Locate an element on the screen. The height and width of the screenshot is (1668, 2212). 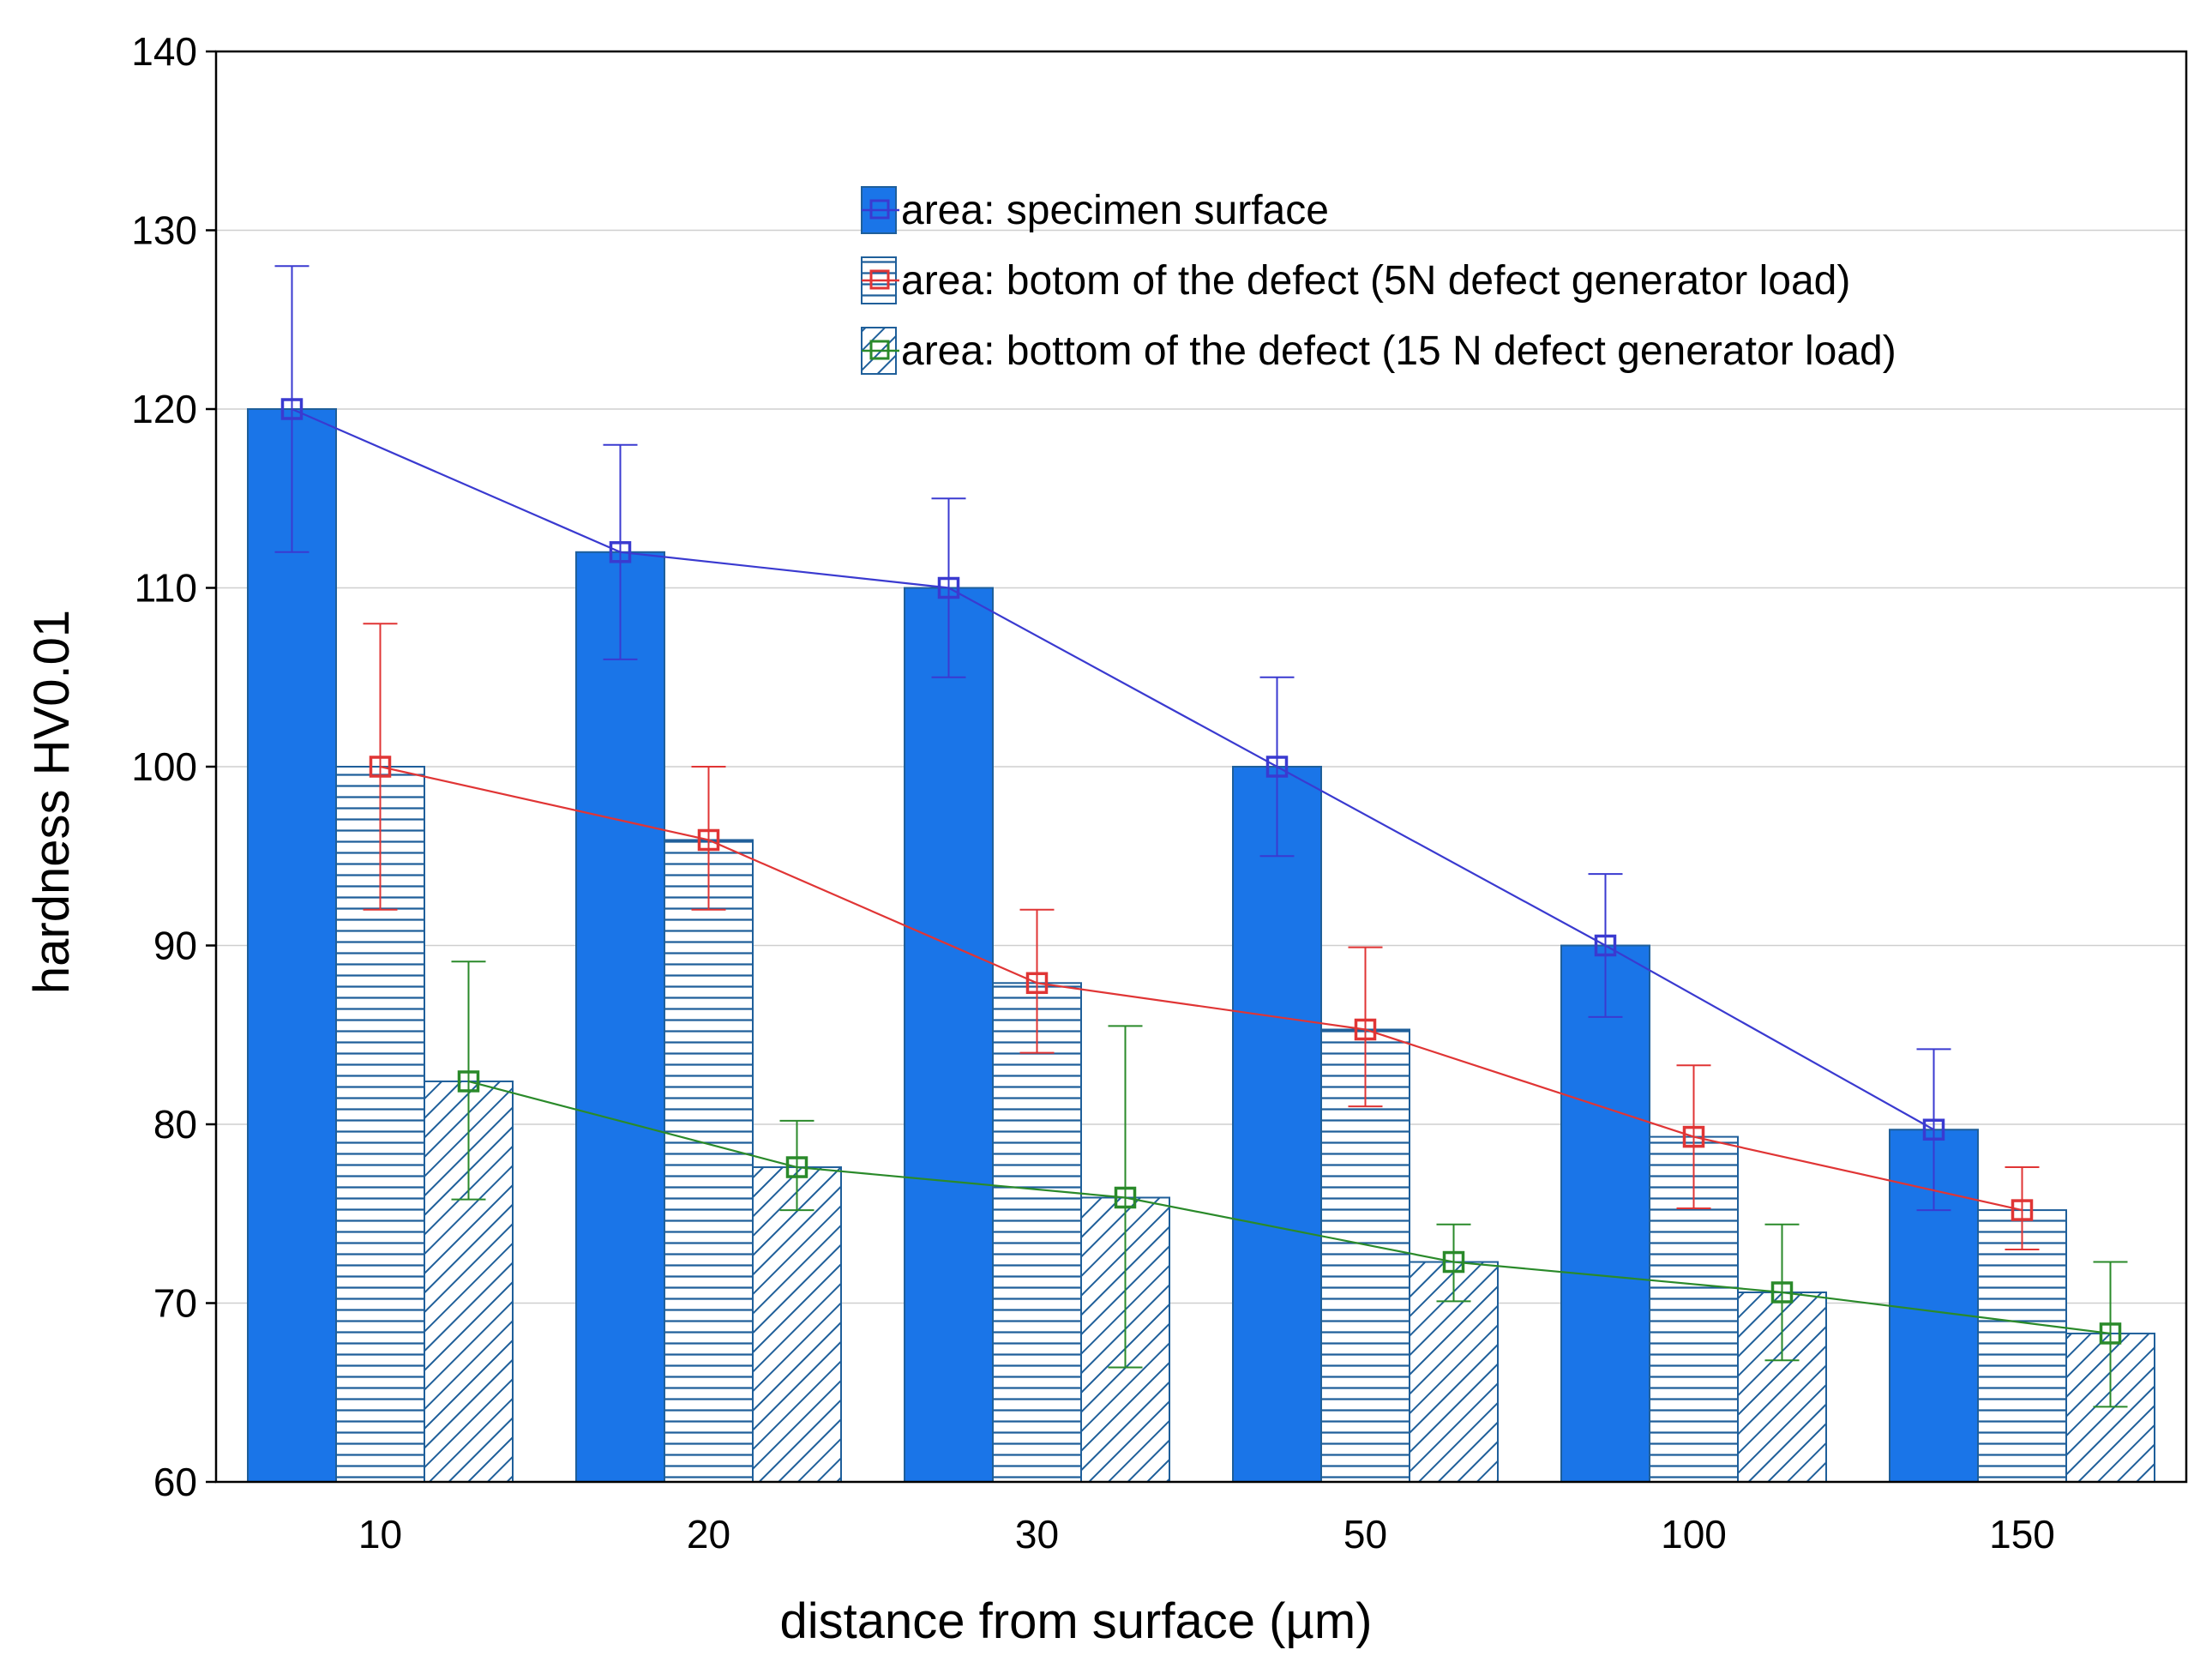
x-tick-label: 10 is located at coordinates (380, 1535).